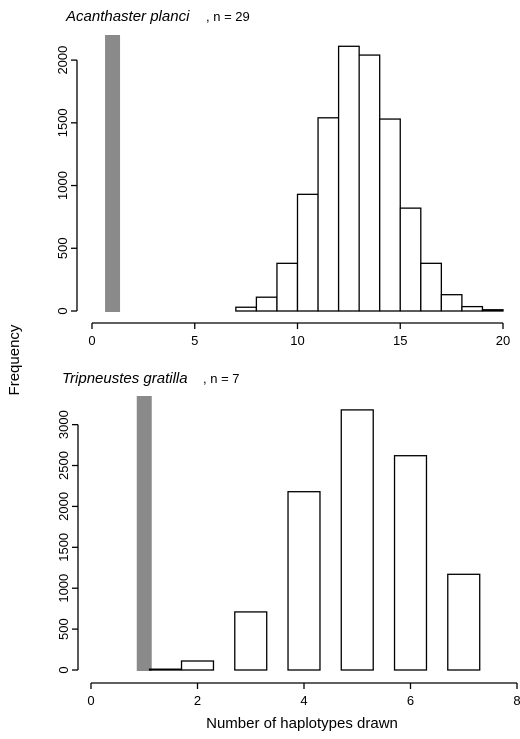  I want to click on panel-subtitle-tripneustes: , n = 7, so click(221, 378).